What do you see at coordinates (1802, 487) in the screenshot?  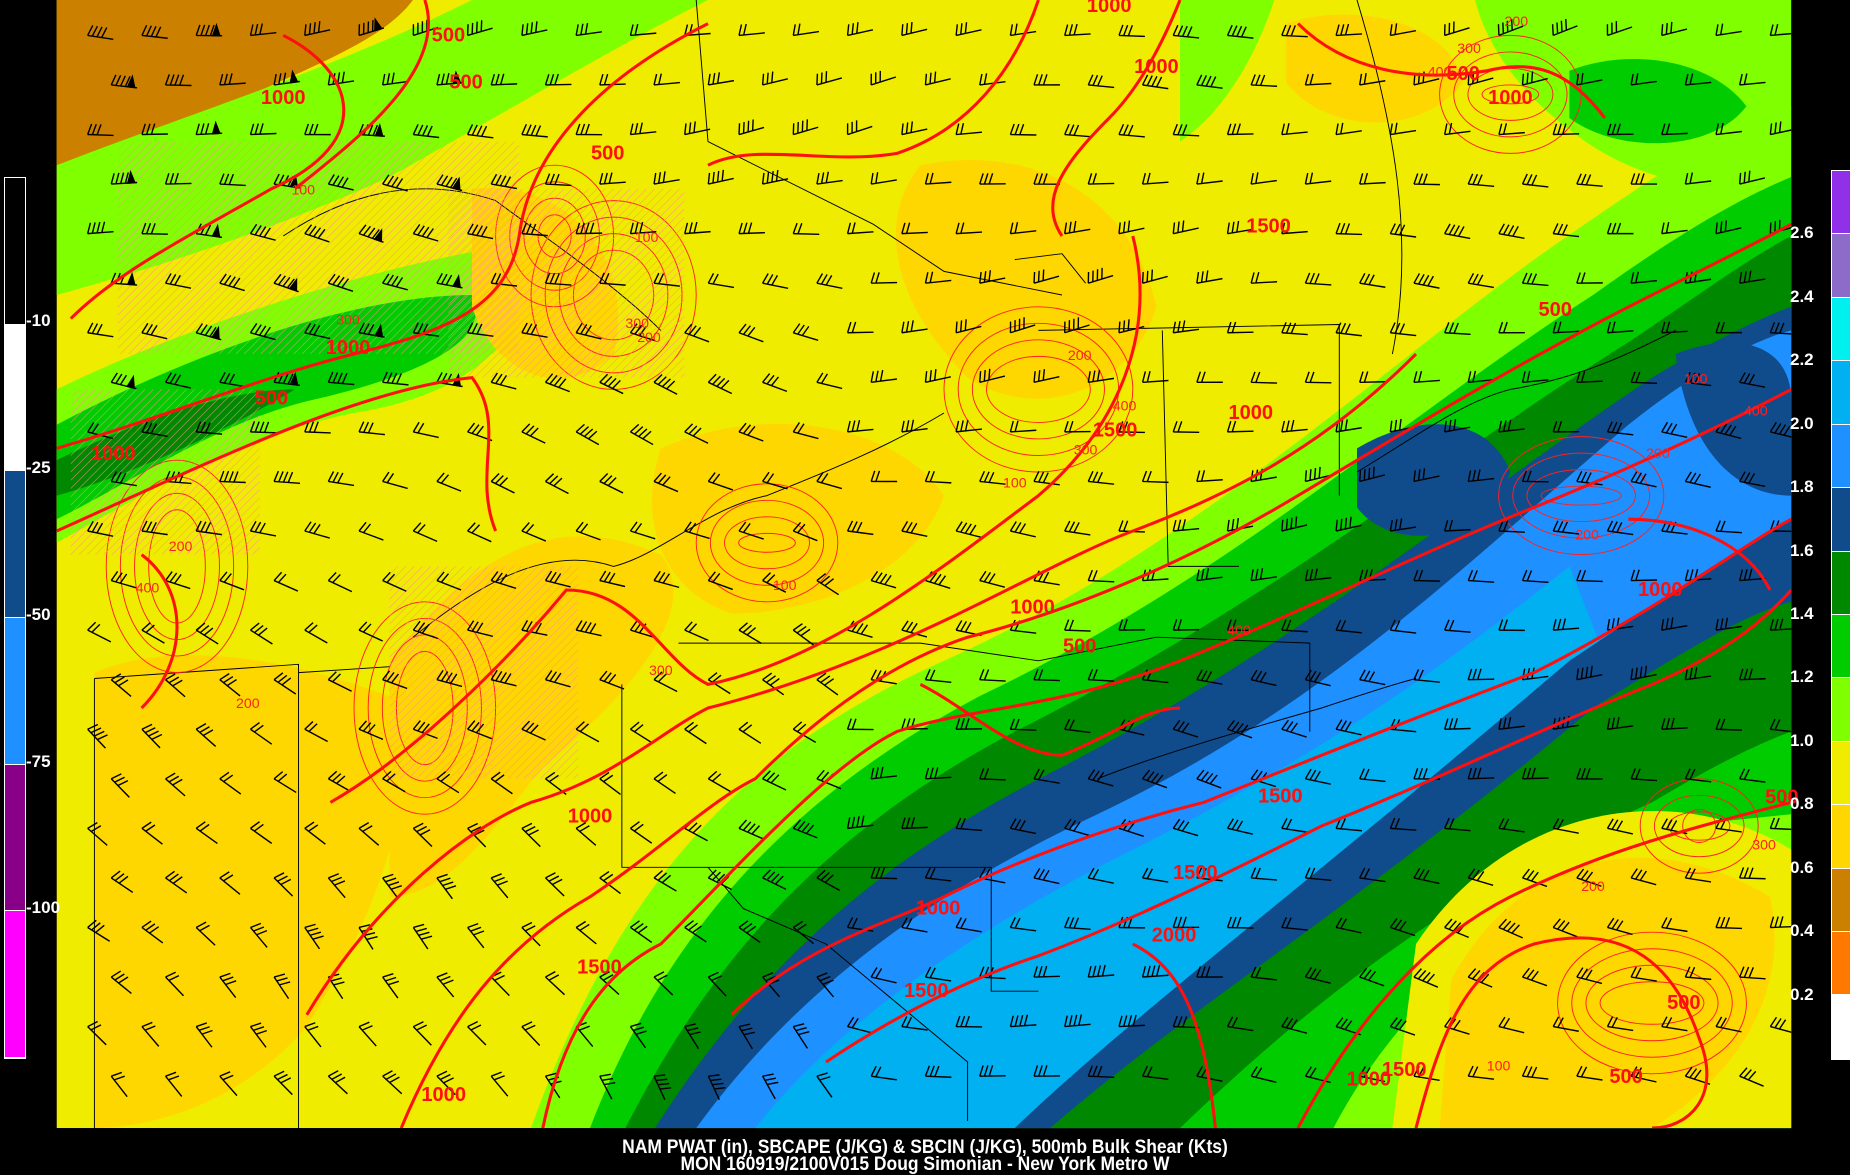 I see `pwat-label: 1.8` at bounding box center [1802, 487].